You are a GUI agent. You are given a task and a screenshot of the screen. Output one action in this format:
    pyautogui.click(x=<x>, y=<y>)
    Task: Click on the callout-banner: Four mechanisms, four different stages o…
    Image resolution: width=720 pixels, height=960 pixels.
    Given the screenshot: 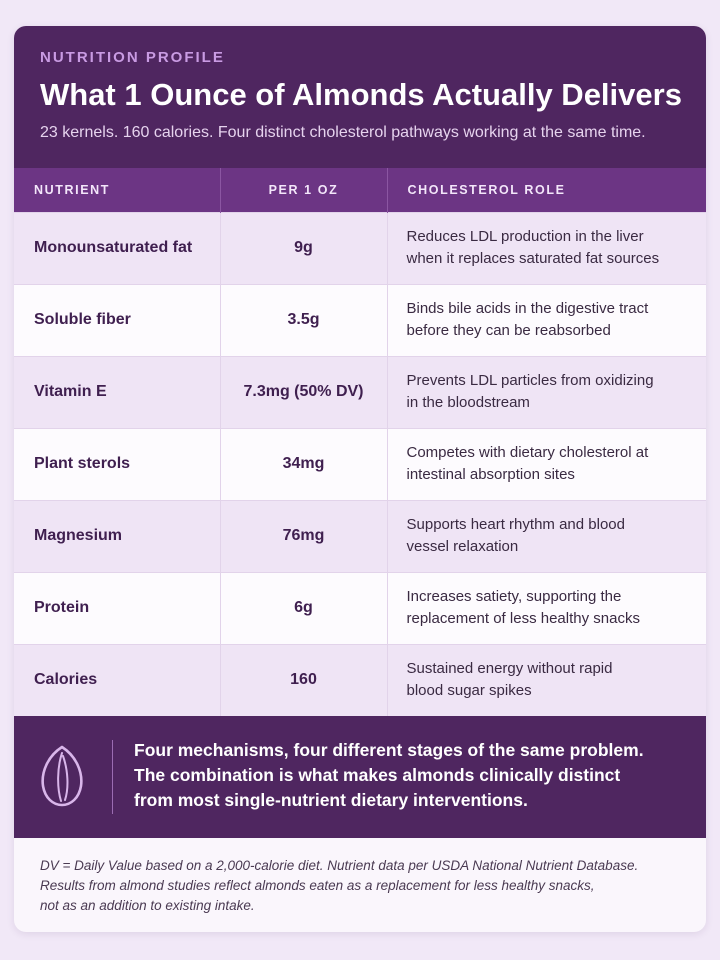 What is the action you would take?
    pyautogui.click(x=360, y=777)
    